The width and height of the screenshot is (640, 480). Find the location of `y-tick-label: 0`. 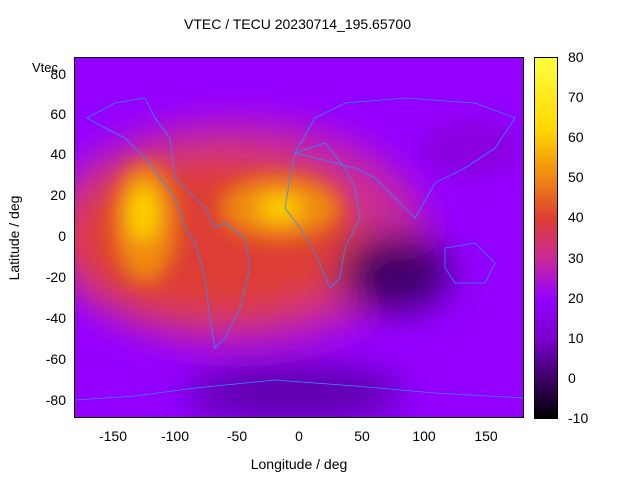

y-tick-label: 0 is located at coordinates (62, 236).